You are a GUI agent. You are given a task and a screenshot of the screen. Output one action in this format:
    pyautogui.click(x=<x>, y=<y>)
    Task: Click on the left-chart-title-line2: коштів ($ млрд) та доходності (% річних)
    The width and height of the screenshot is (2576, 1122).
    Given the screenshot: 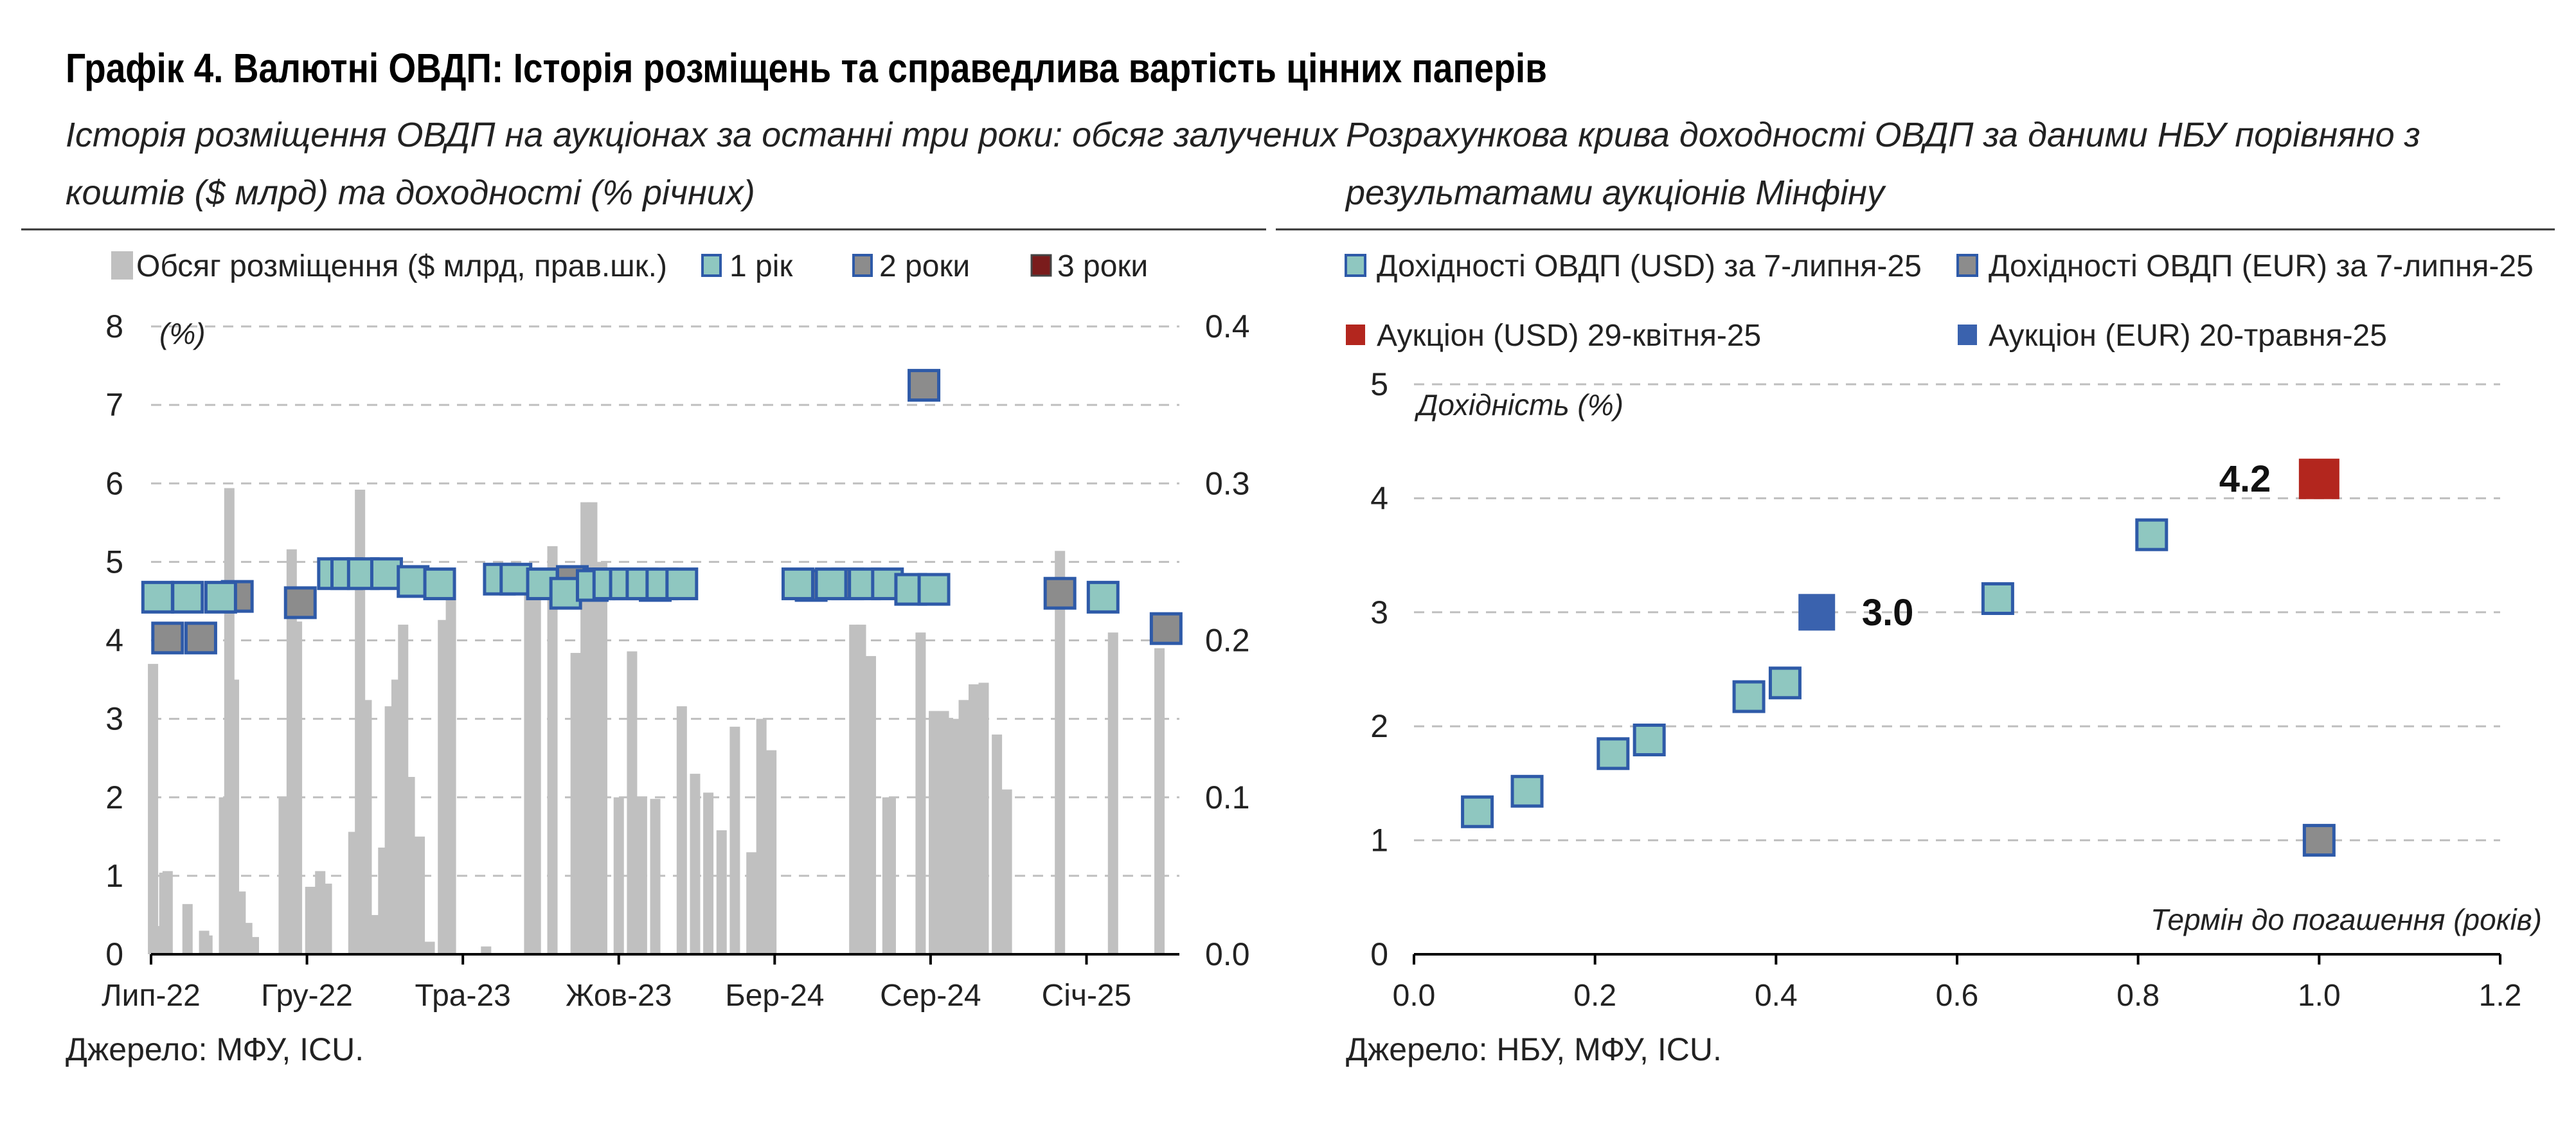 What is the action you would take?
    pyautogui.click(x=410, y=193)
    